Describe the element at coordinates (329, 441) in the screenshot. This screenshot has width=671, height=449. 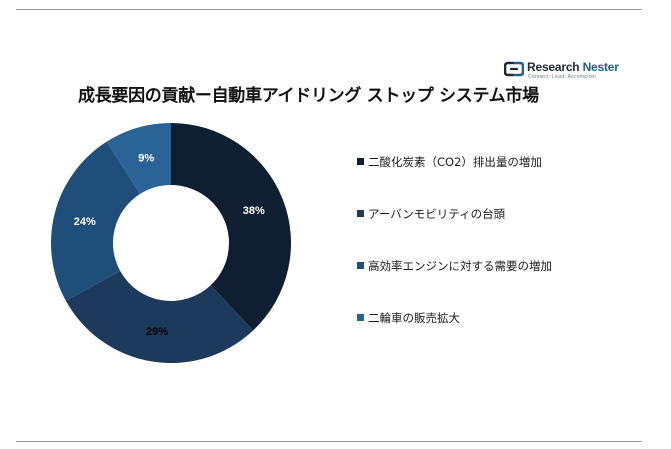
I see `bottom-divider` at that location.